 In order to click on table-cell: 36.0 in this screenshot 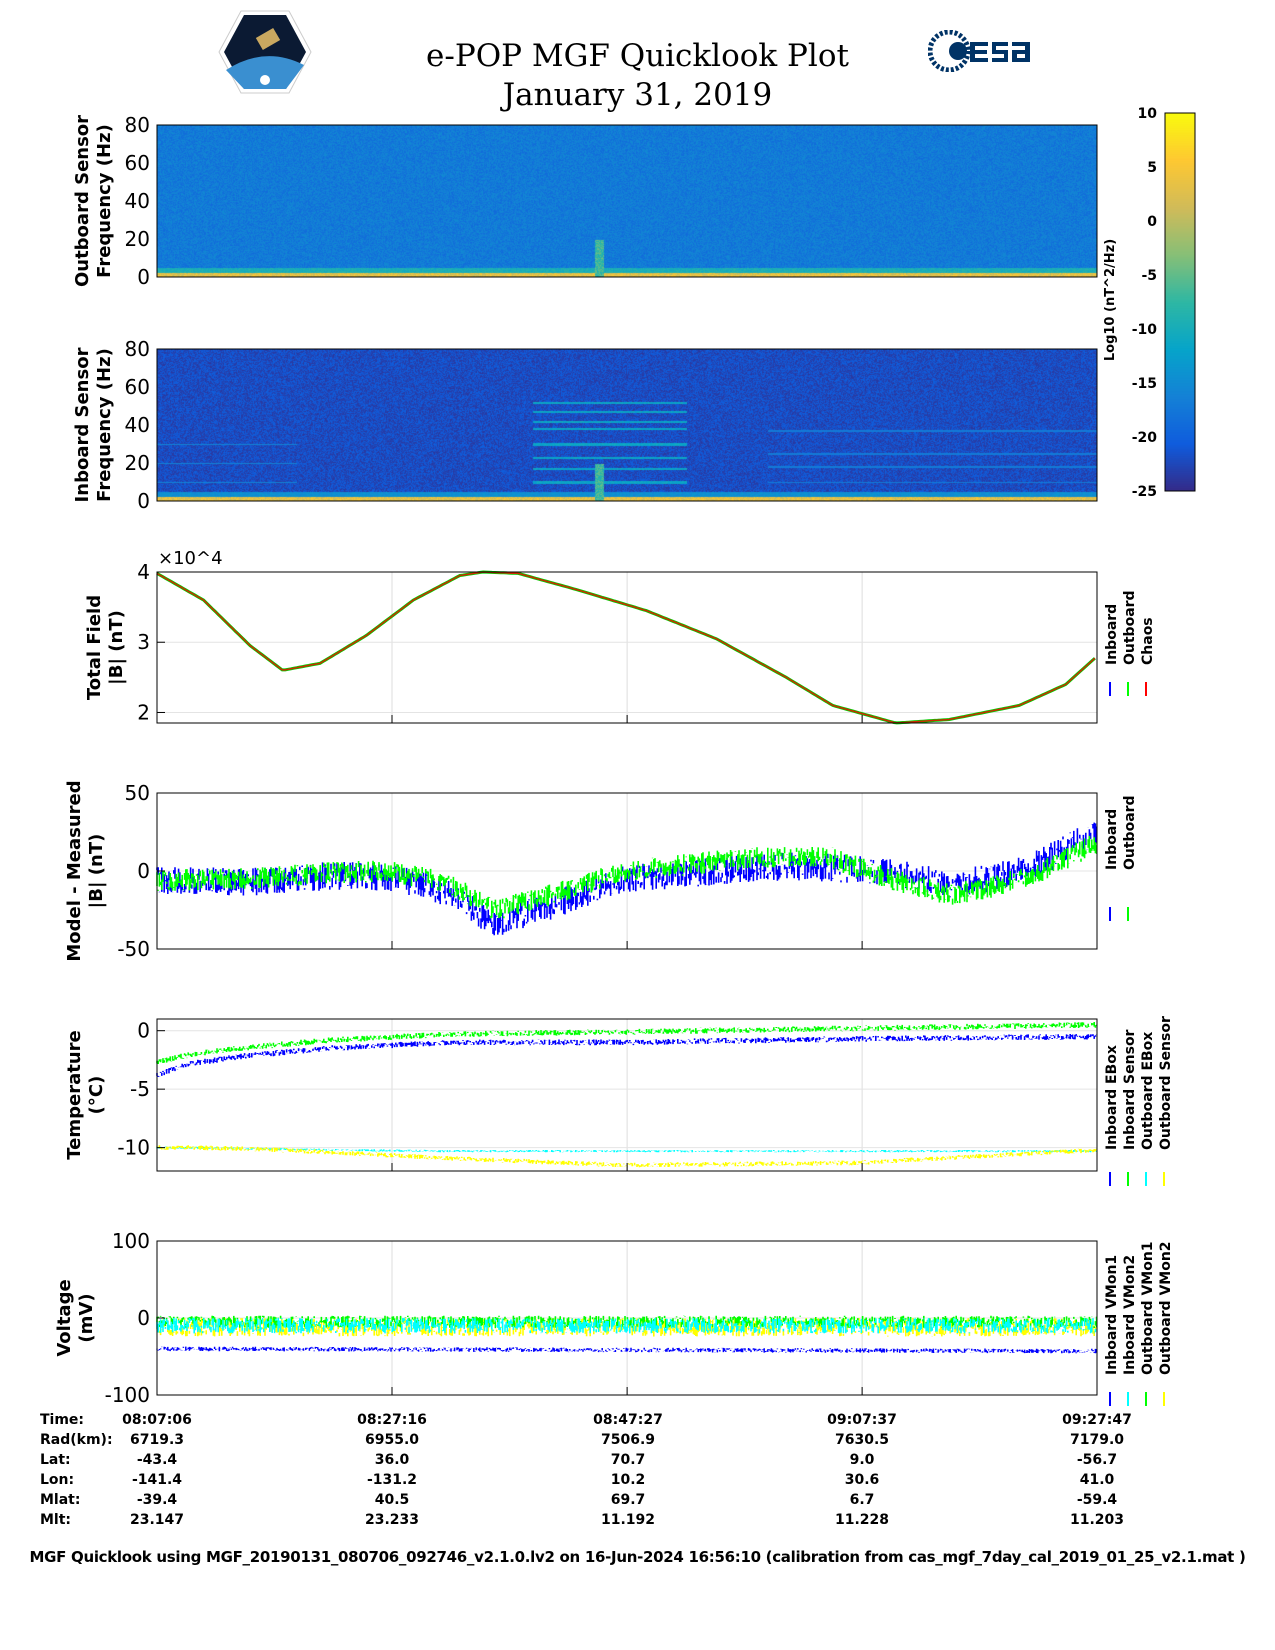, I will do `click(392, 1460)`.